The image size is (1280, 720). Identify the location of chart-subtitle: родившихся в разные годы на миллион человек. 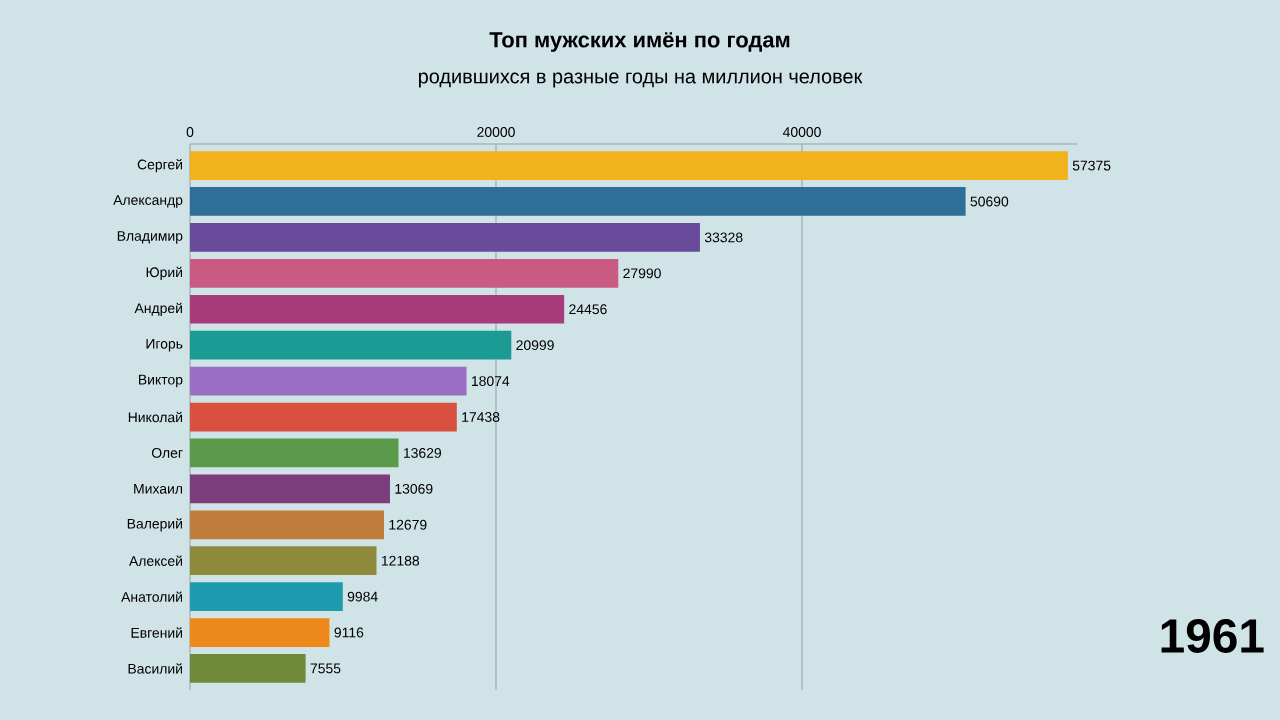
(640, 80).